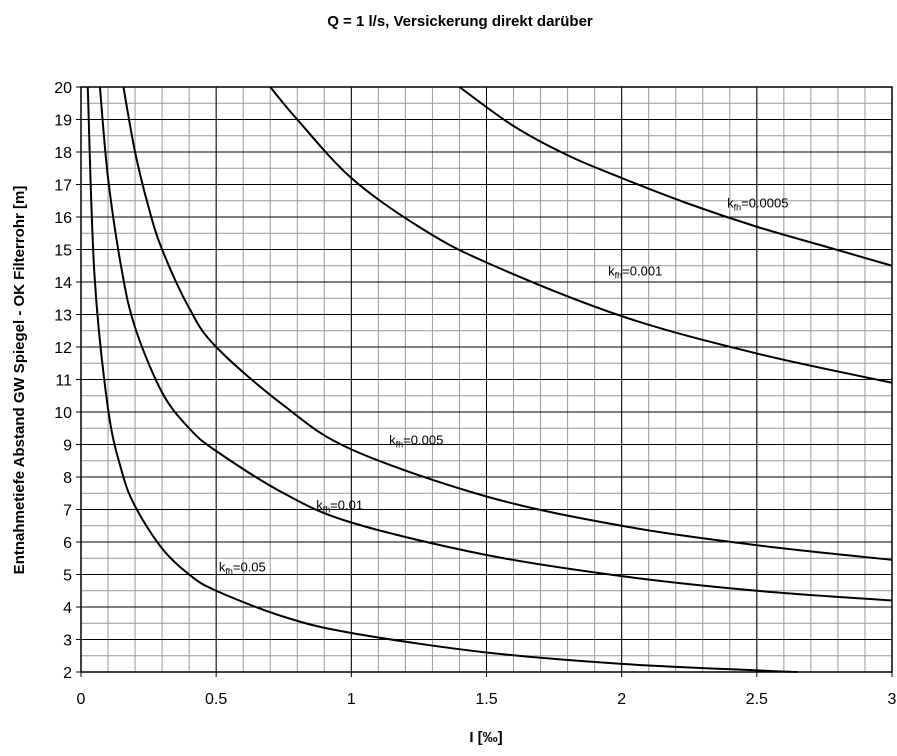 This screenshot has width=897, height=756. What do you see at coordinates (63, 88) in the screenshot?
I see `y-tick-label: 20` at bounding box center [63, 88].